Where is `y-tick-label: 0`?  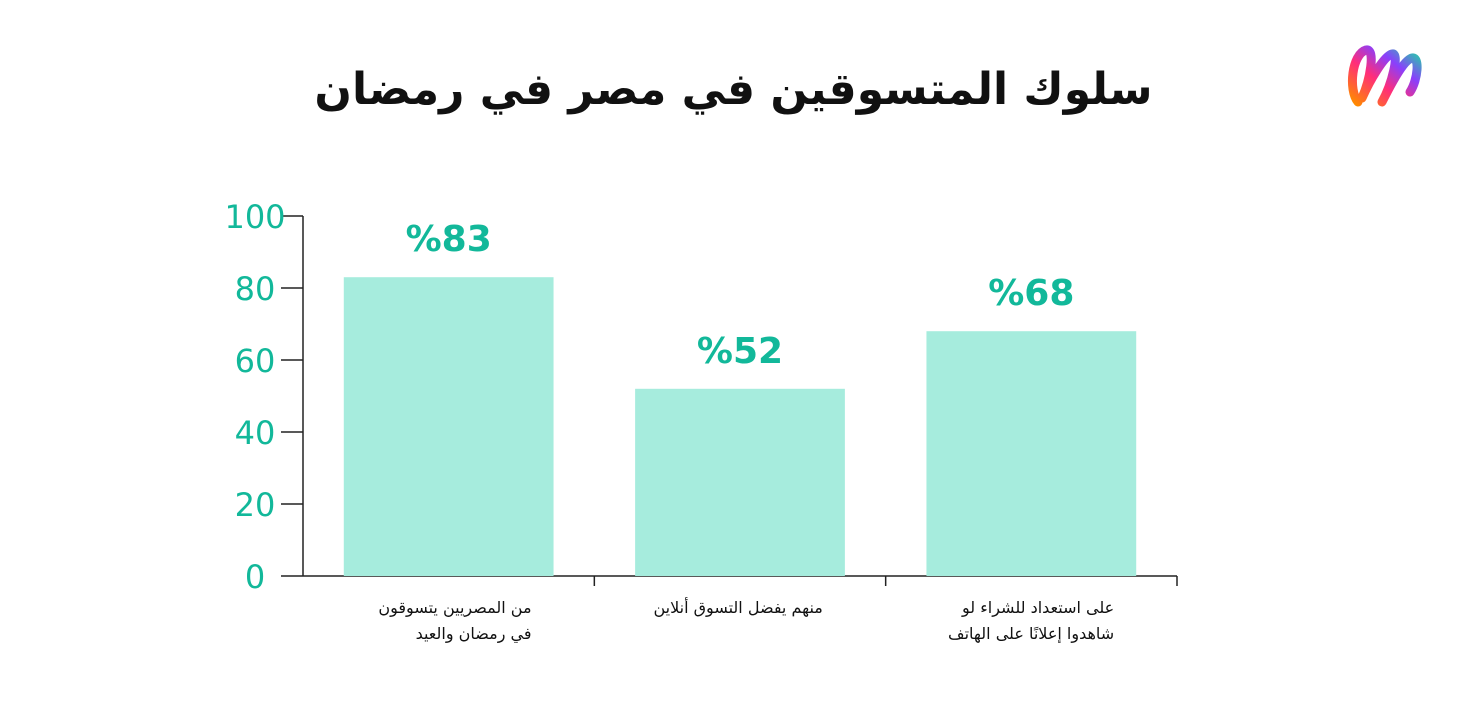 y-tick-label: 0 is located at coordinates (255, 577).